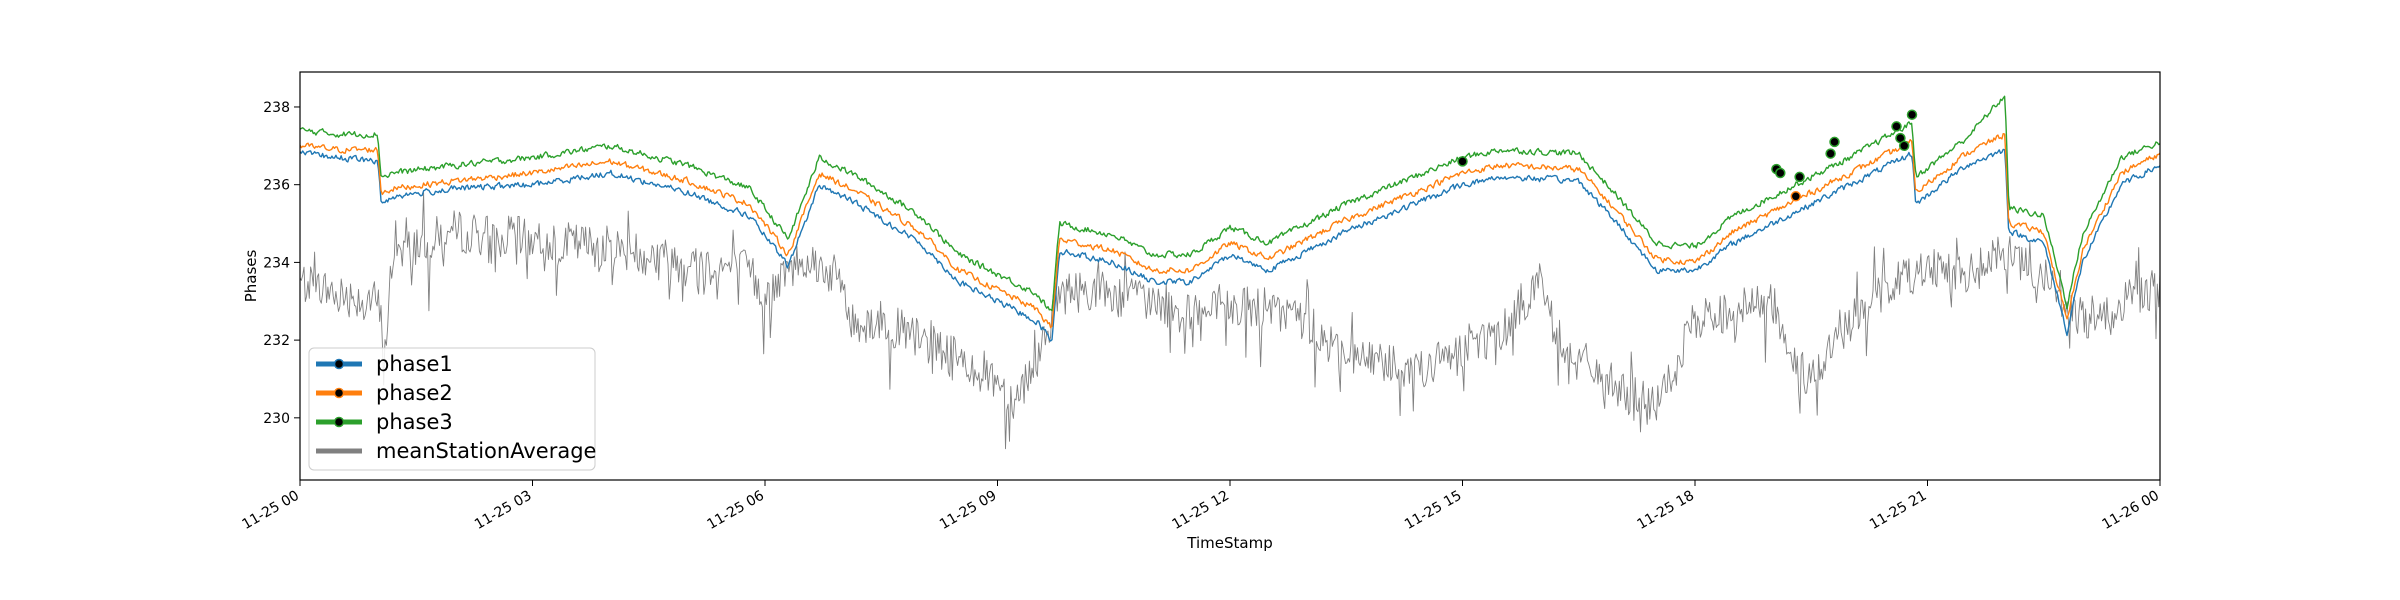 Image resolution: width=2400 pixels, height=600 pixels. Describe the element at coordinates (276, 419) in the screenshot. I see `y-tick-label: 230` at that location.